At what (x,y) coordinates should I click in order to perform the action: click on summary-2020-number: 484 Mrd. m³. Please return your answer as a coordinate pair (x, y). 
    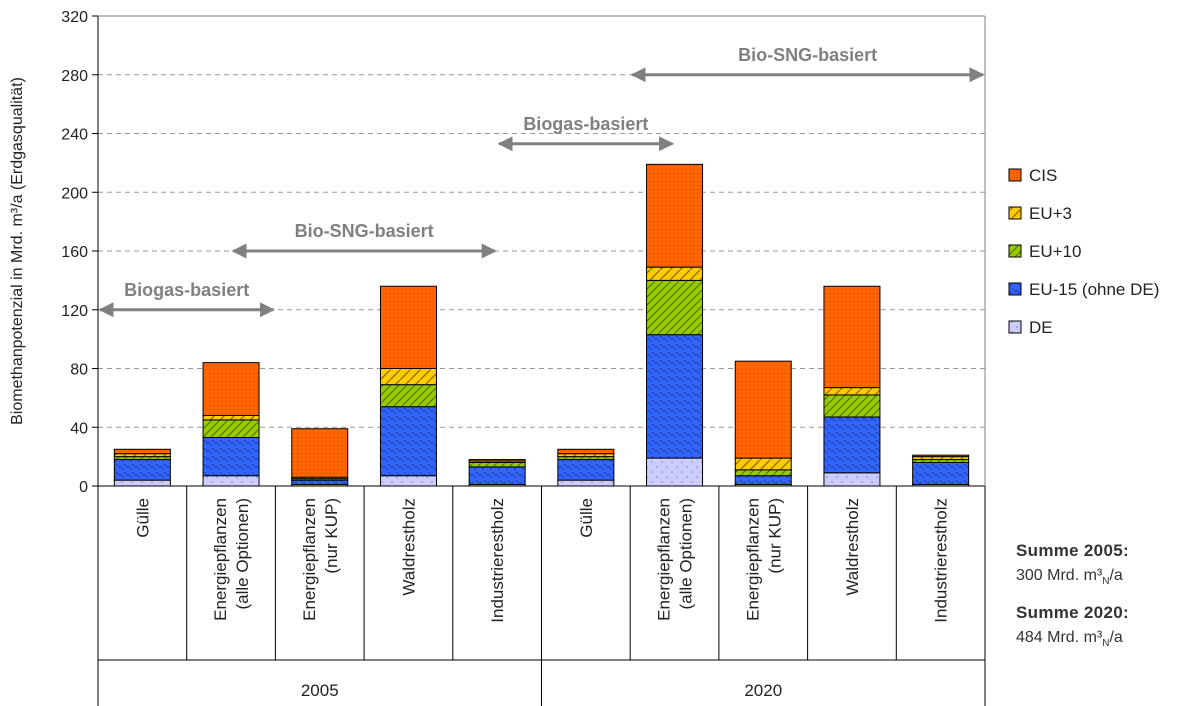
    Looking at the image, I should click on (1059, 637).